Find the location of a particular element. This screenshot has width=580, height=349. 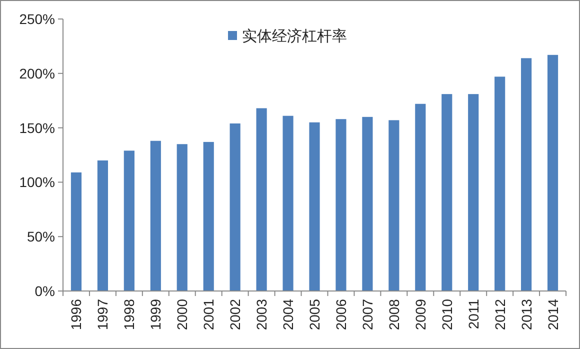

x-tick-label: 2011 is located at coordinates (473, 314).